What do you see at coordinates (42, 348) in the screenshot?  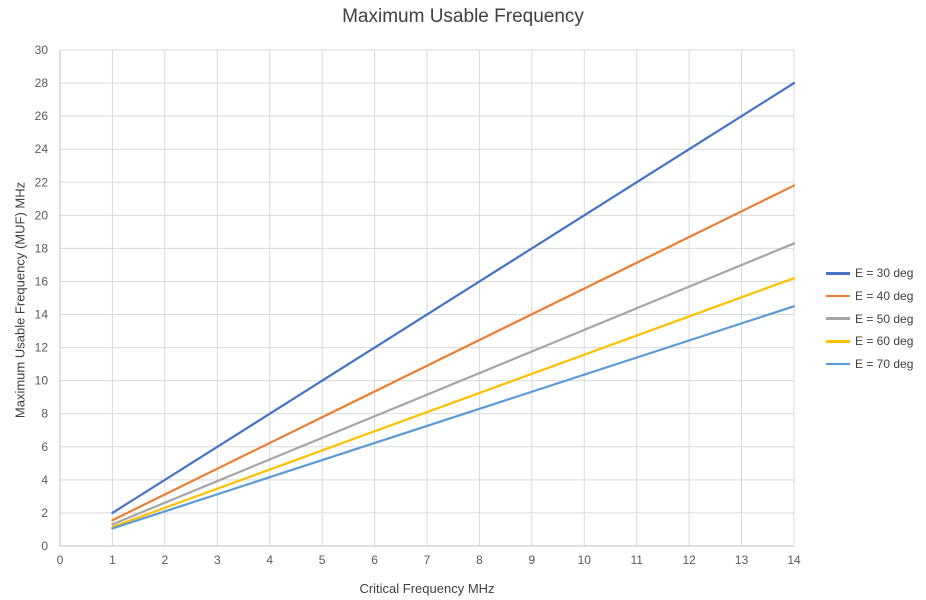 I see `y-tick-label: 12` at bounding box center [42, 348].